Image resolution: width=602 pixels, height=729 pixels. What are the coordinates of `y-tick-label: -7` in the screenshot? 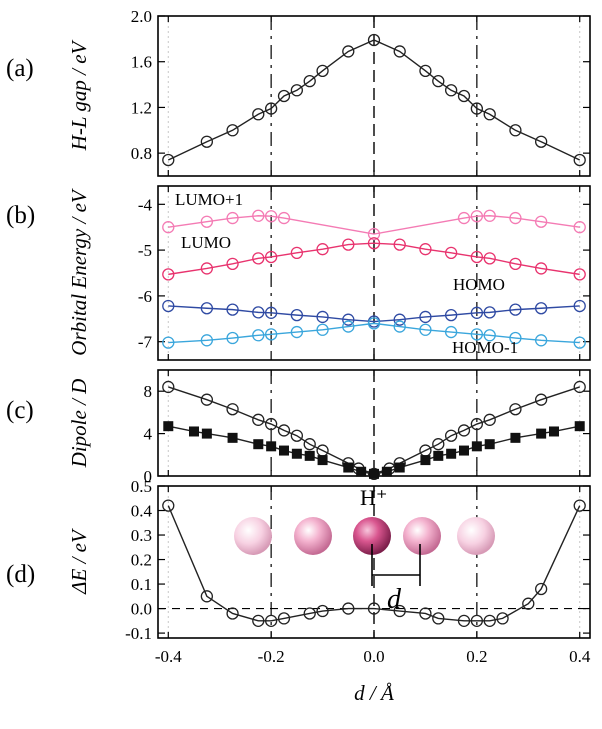 It's located at (145, 342).